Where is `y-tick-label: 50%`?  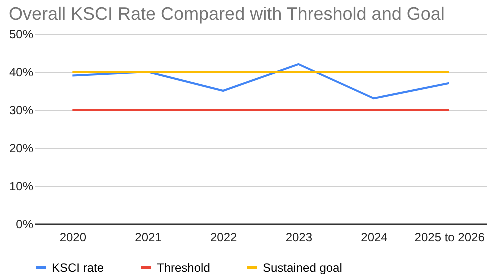 y-tick-label: 50% is located at coordinates (21, 35).